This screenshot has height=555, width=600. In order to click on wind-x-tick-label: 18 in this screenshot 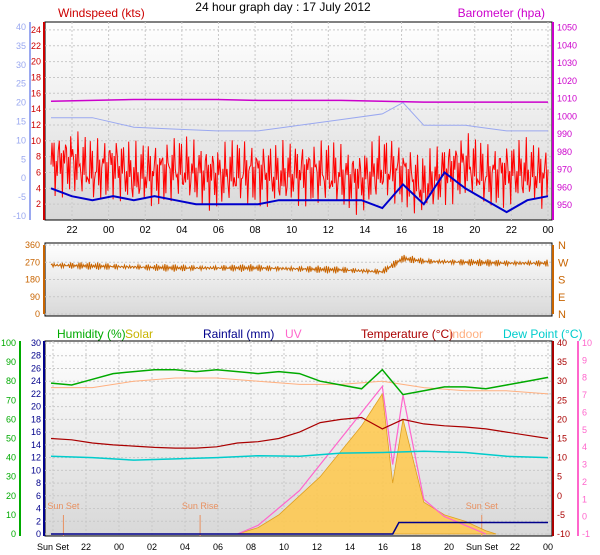, I will do `click(439, 230)`.